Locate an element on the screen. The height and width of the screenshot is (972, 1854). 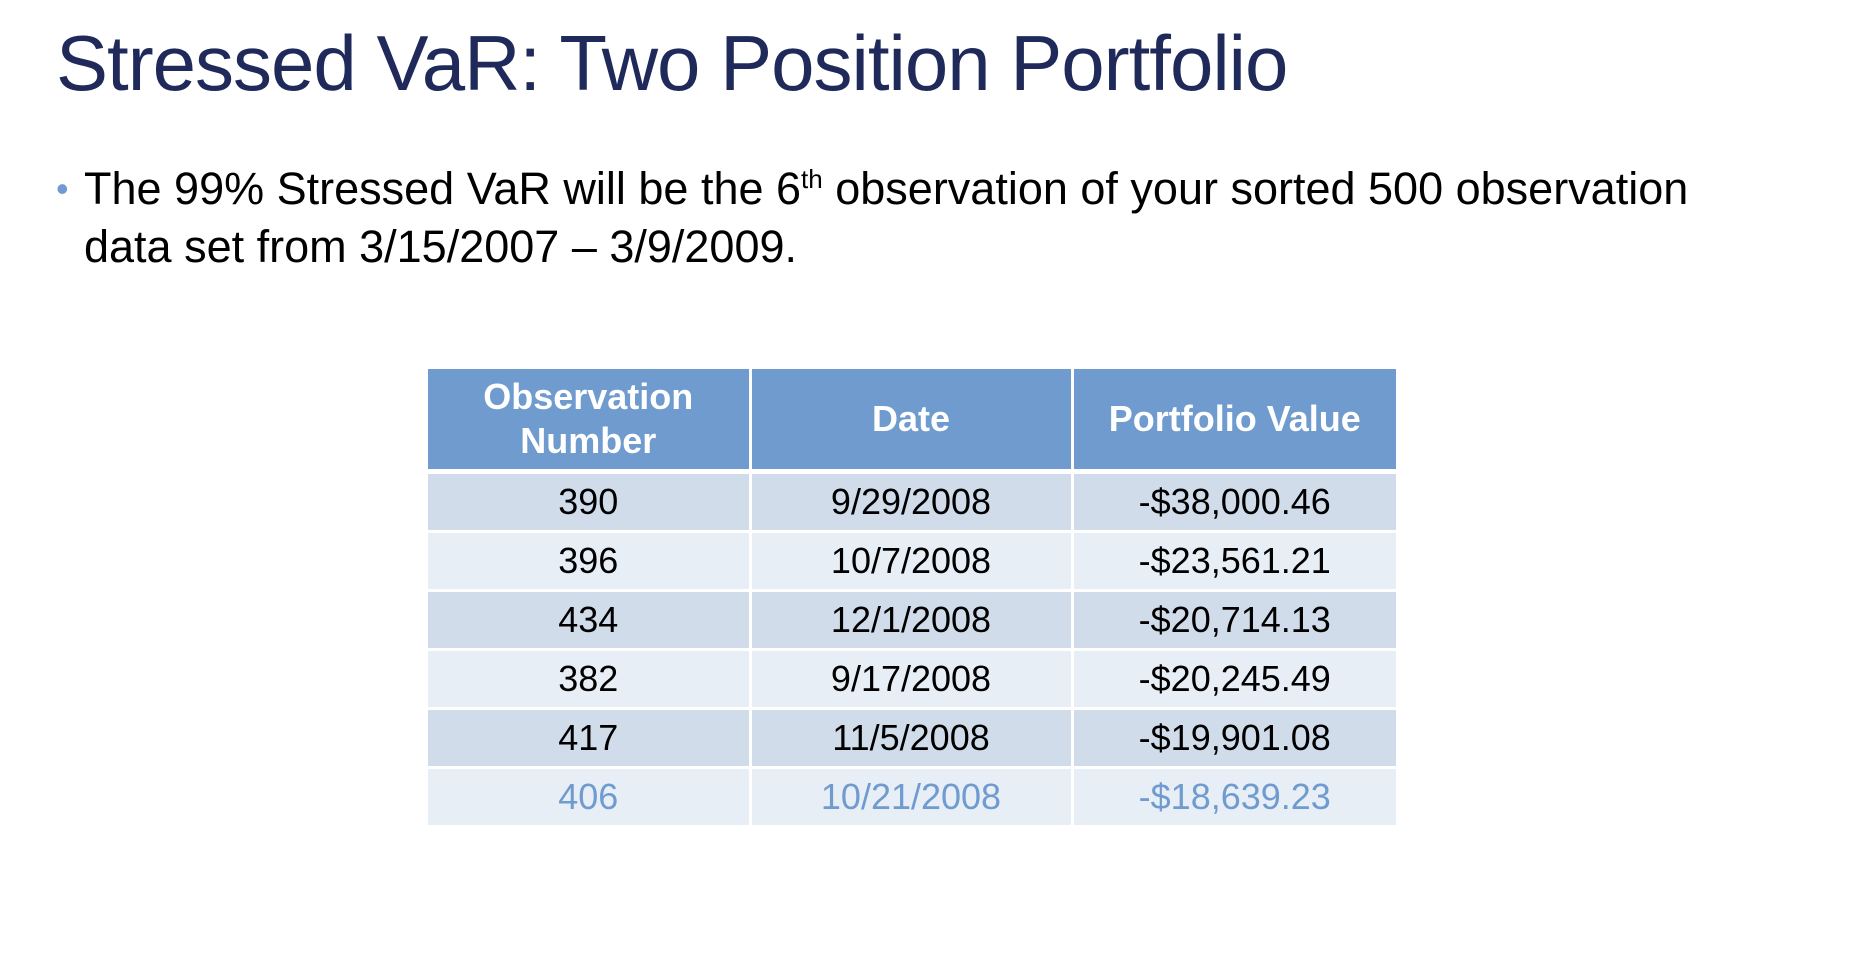
cell-observation-number: 417 is located at coordinates (590, 738).